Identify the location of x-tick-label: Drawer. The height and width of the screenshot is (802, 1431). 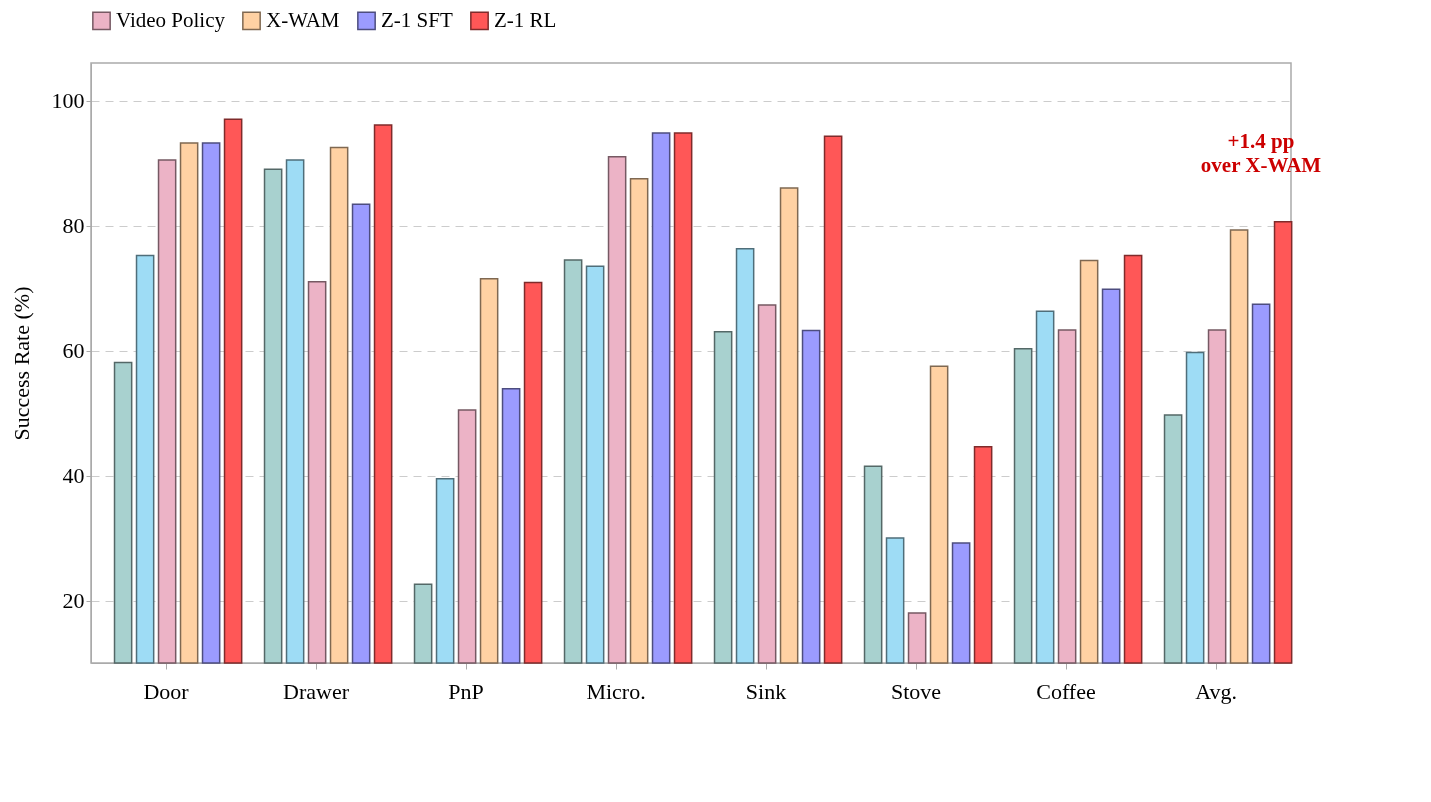
(316, 691).